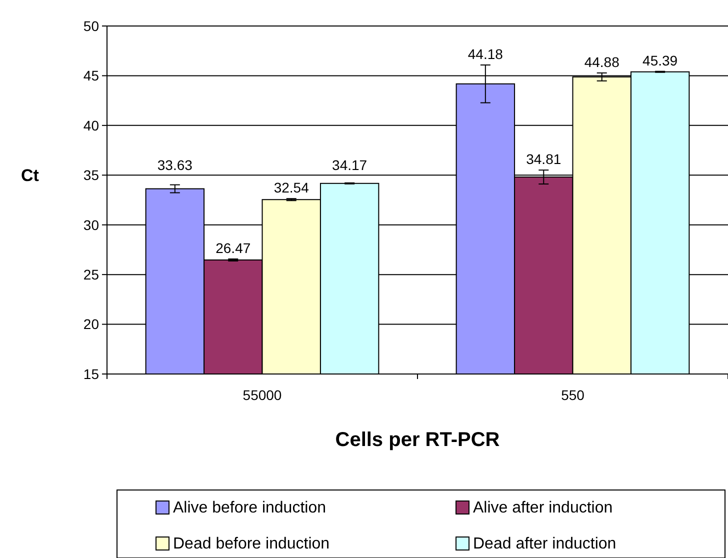  What do you see at coordinates (91, 26) in the screenshot?
I see `y-tick-label: 50` at bounding box center [91, 26].